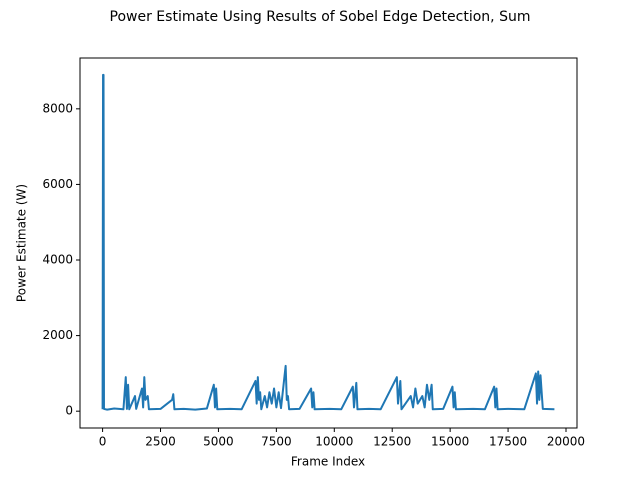  What do you see at coordinates (566, 442) in the screenshot?
I see `x-tick-label: 20000` at bounding box center [566, 442].